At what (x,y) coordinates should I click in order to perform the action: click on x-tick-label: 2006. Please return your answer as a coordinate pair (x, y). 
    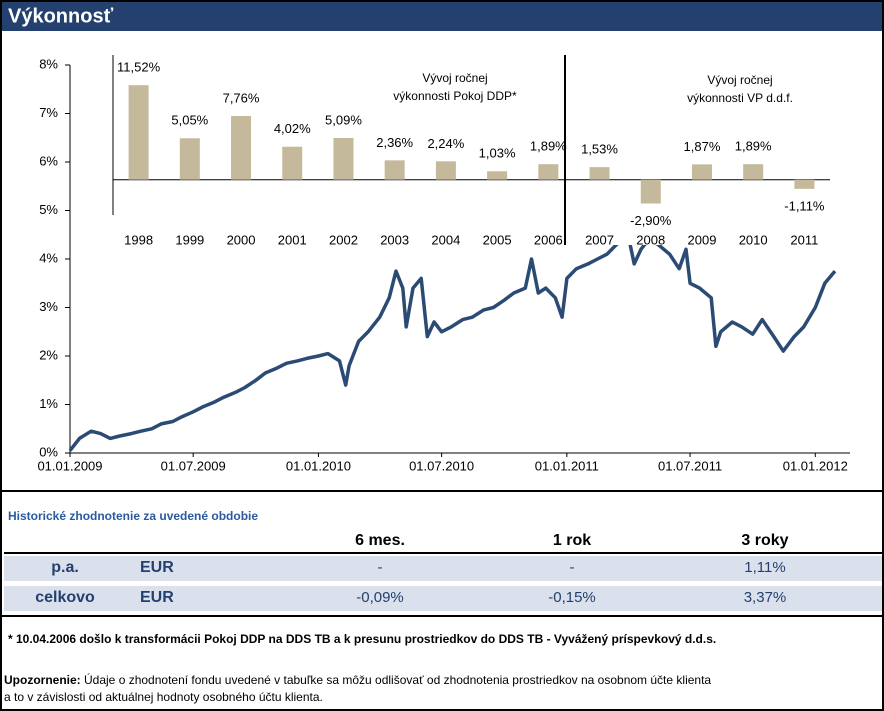
    Looking at the image, I should click on (548, 239).